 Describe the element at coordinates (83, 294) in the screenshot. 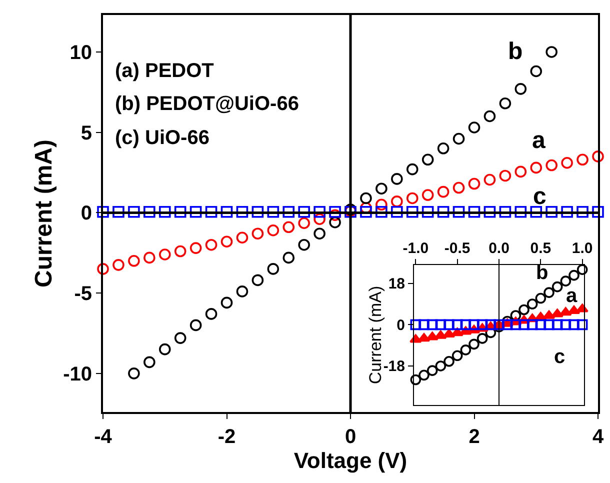

I see `y-tick-label: -5` at that location.